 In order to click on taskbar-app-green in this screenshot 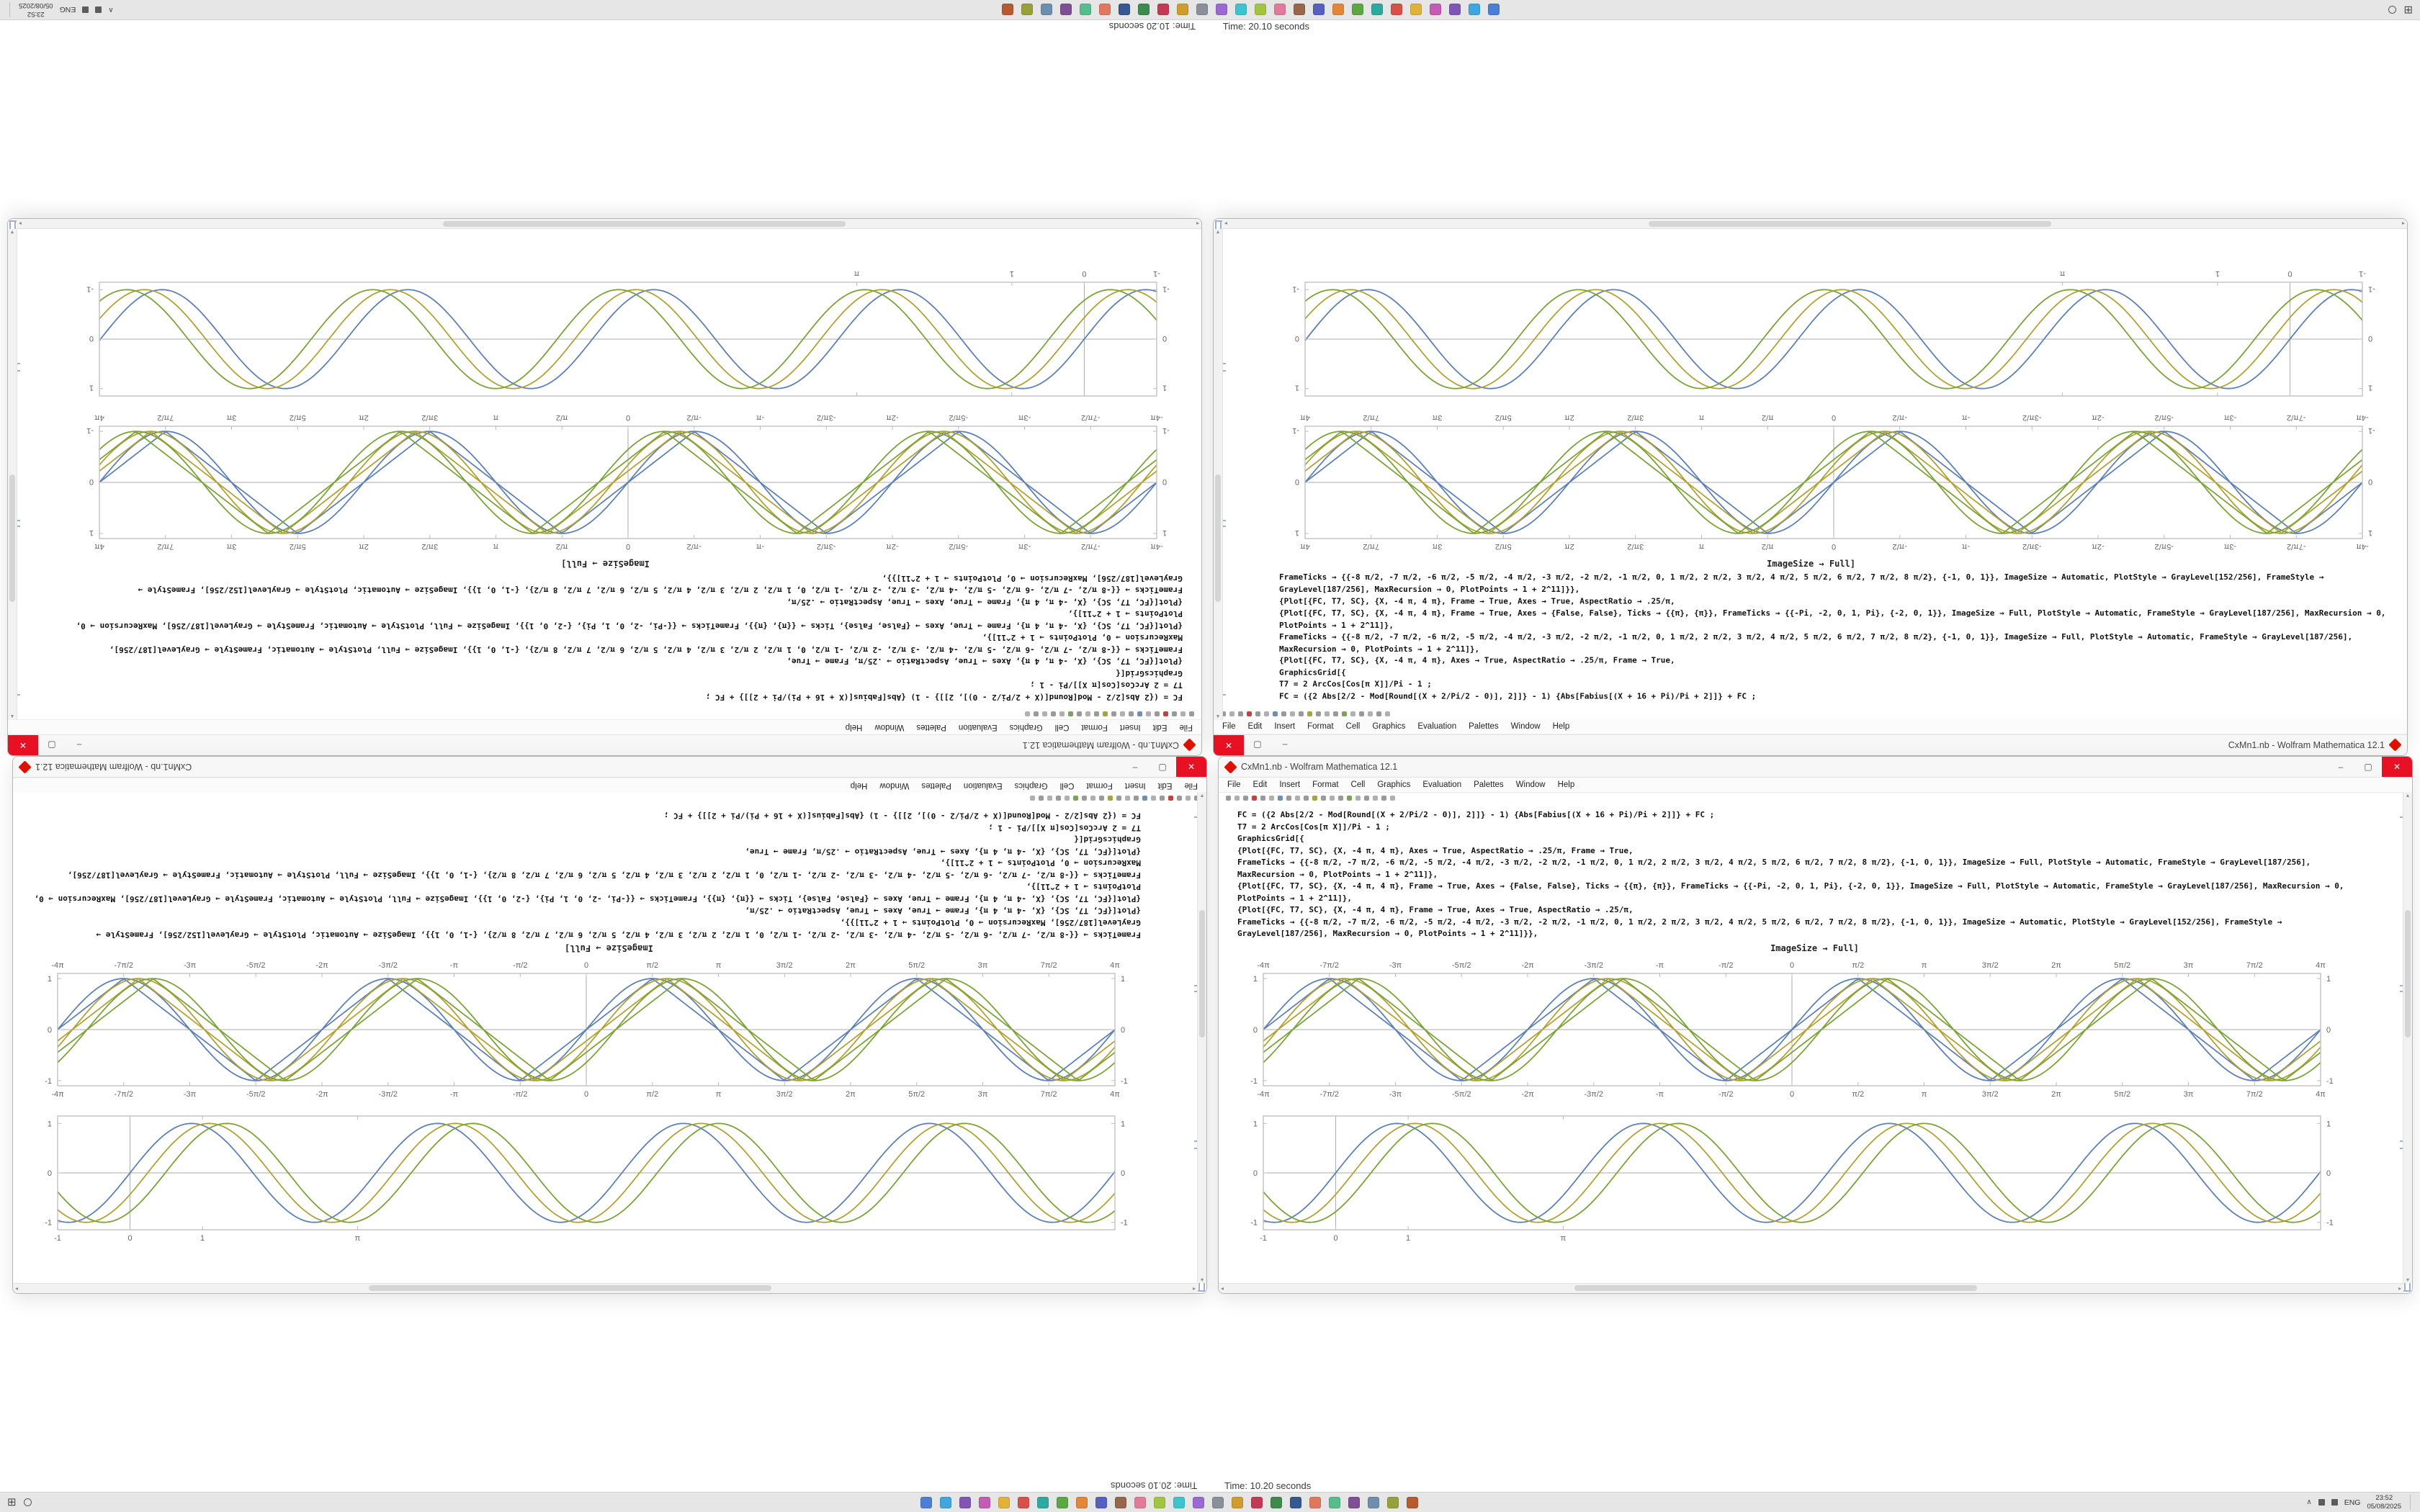, I will do `click(1357, 10)`.